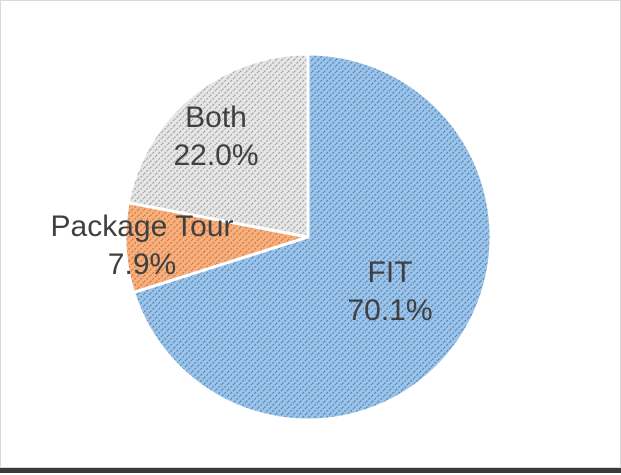 Image resolution: width=621 pixels, height=475 pixels. I want to click on pie-slice-package-tour, so click(216, 247).